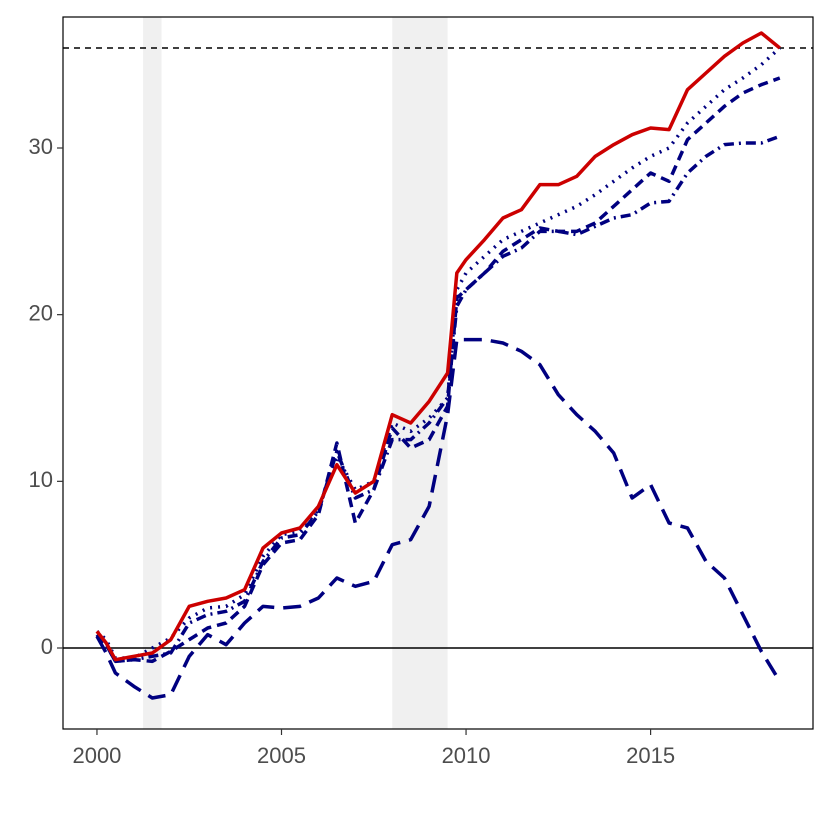 This screenshot has width=830, height=835. I want to click on x-tick-label: 2015, so click(650, 755).